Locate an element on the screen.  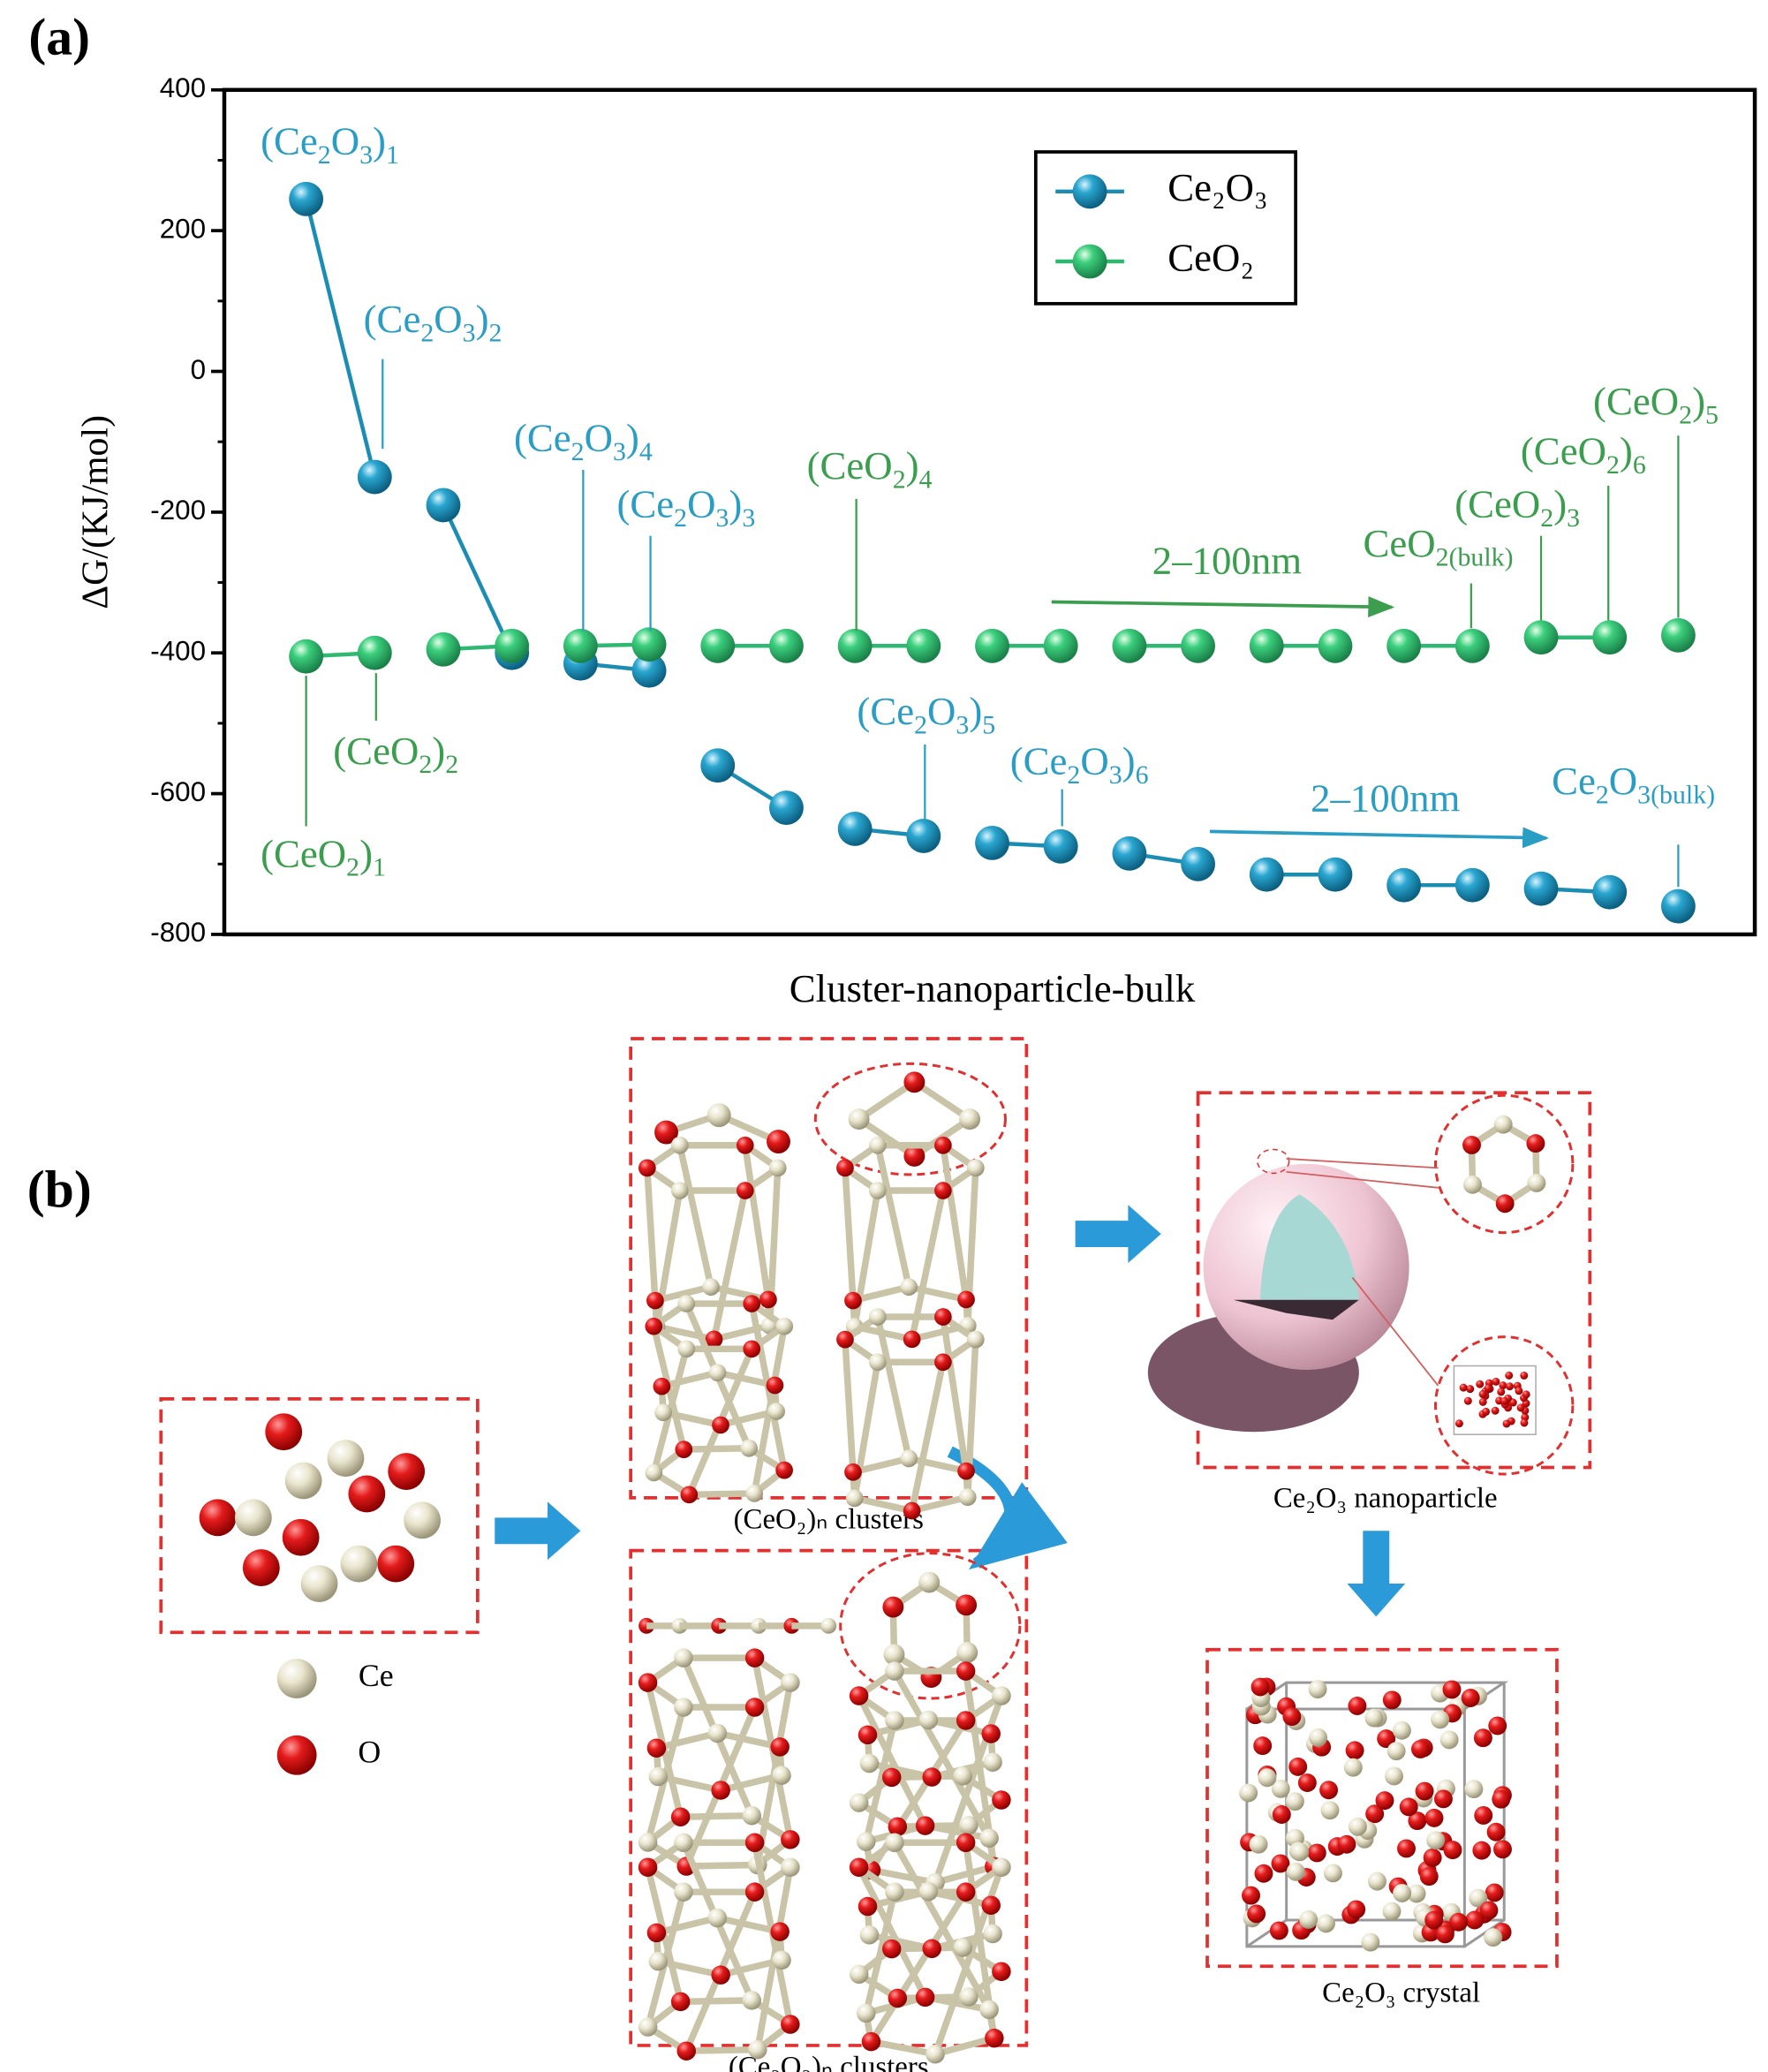
annotation-part: (Ce is located at coordinates (885, 711).